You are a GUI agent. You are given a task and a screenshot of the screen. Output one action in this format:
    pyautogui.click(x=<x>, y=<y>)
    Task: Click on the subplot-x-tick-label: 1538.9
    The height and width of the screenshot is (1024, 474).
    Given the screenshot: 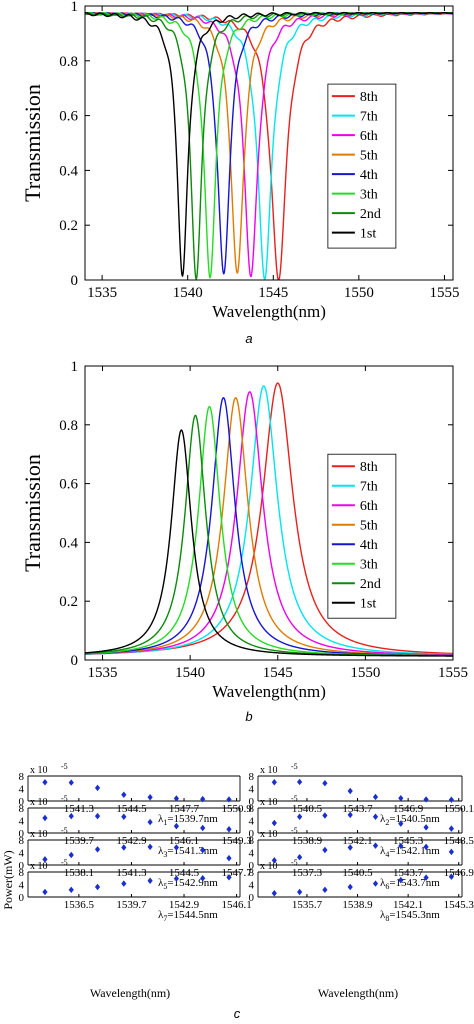 What is the action you would take?
    pyautogui.click(x=307, y=841)
    